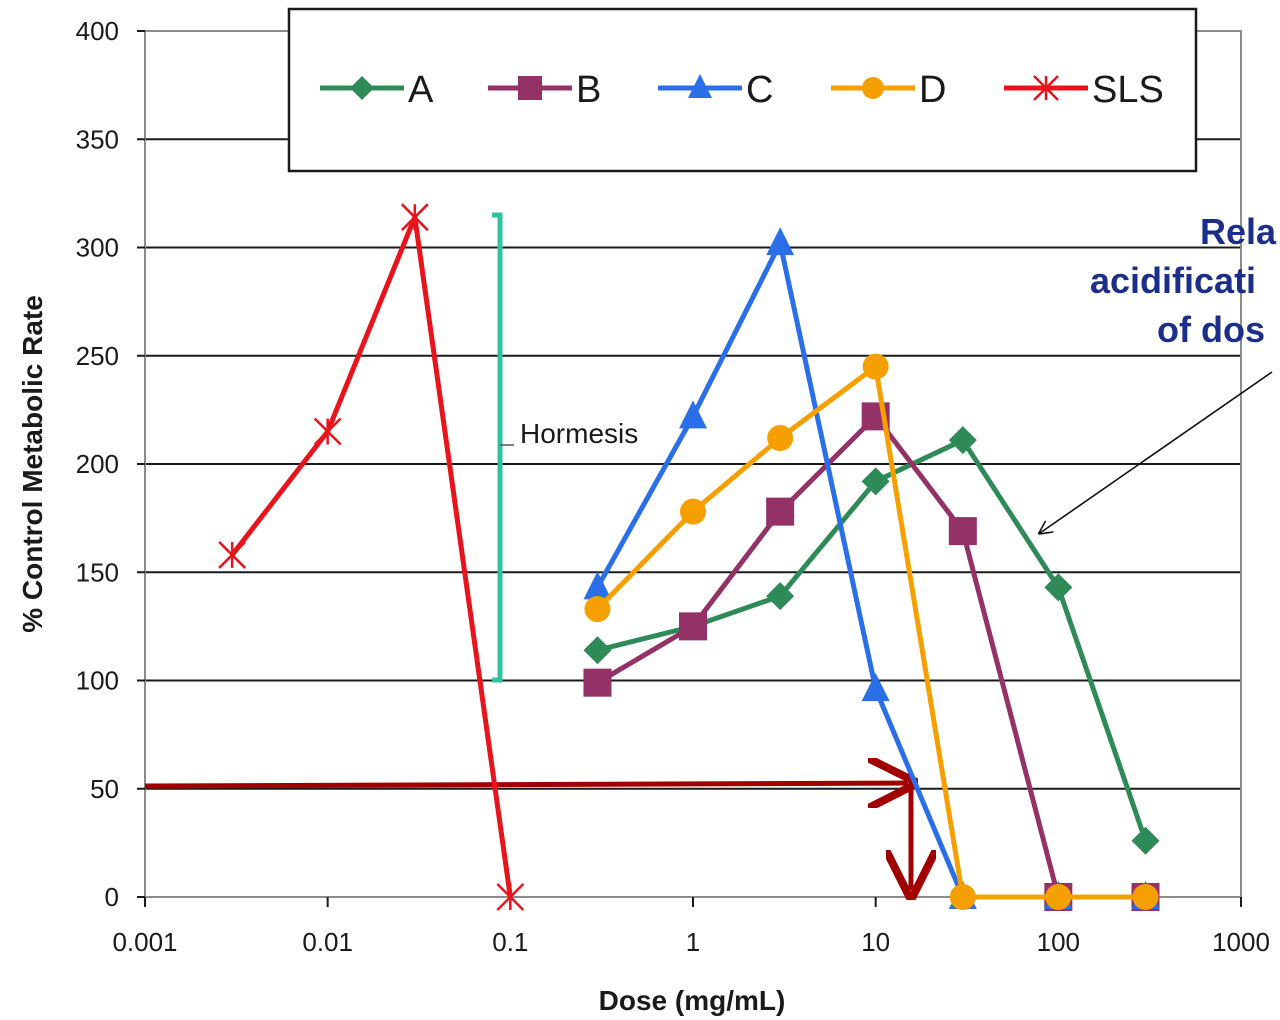 The image size is (1280, 1020). What do you see at coordinates (1128, 90) in the screenshot?
I see `legend-label: SLS` at bounding box center [1128, 90].